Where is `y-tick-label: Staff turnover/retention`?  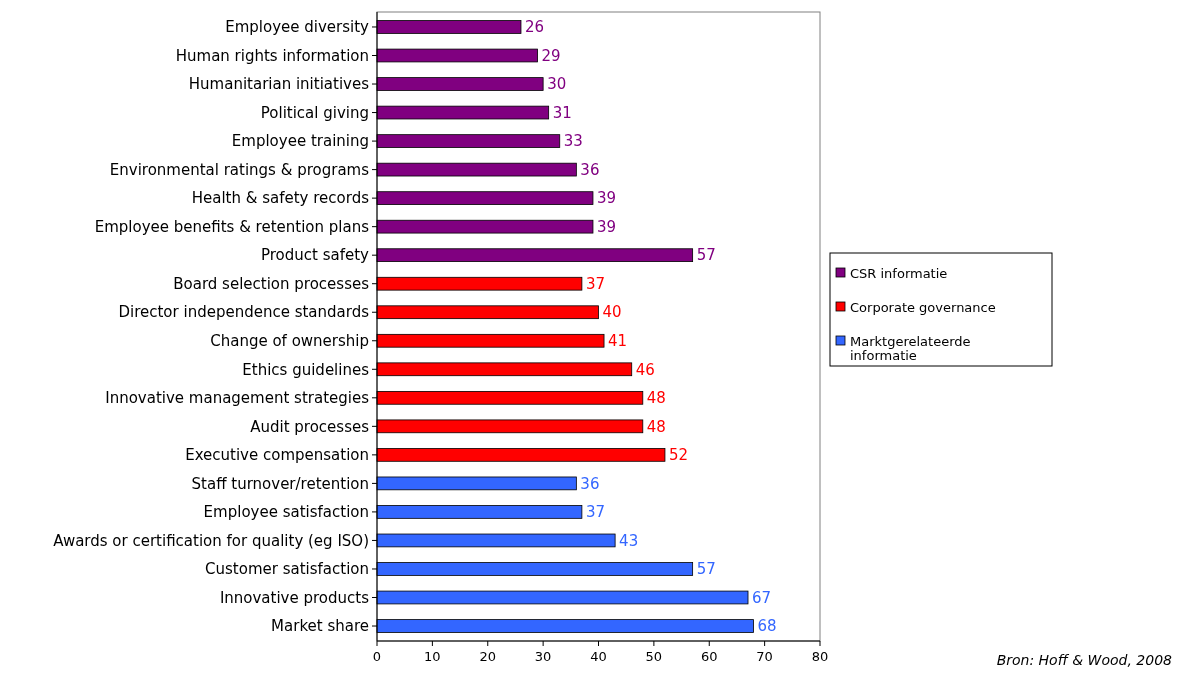 y-tick-label: Staff turnover/retention is located at coordinates (280, 483).